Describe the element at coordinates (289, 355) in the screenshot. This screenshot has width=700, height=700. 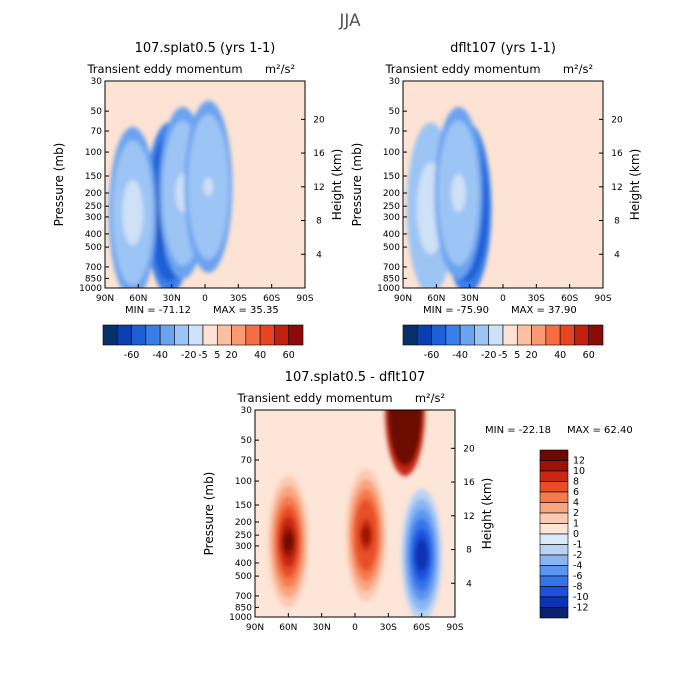
I see `colorbar-label: 60` at that location.